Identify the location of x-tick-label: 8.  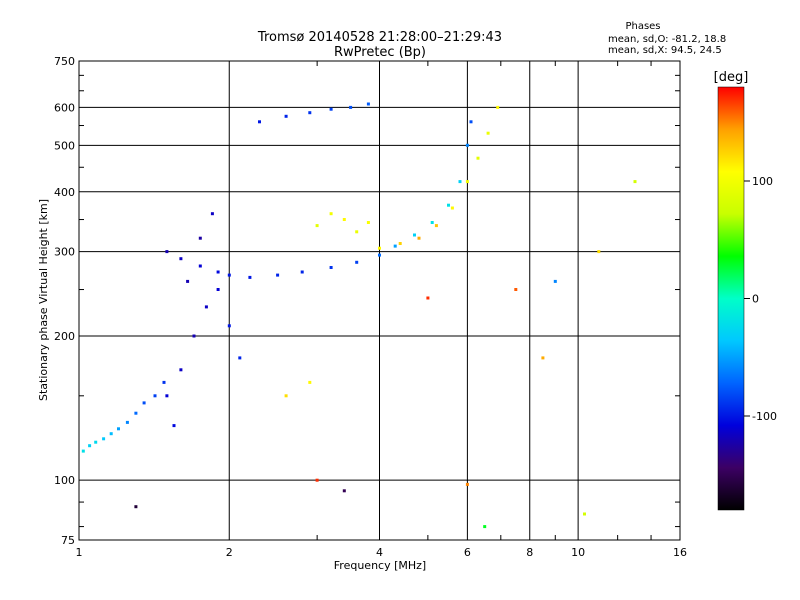
(529, 552).